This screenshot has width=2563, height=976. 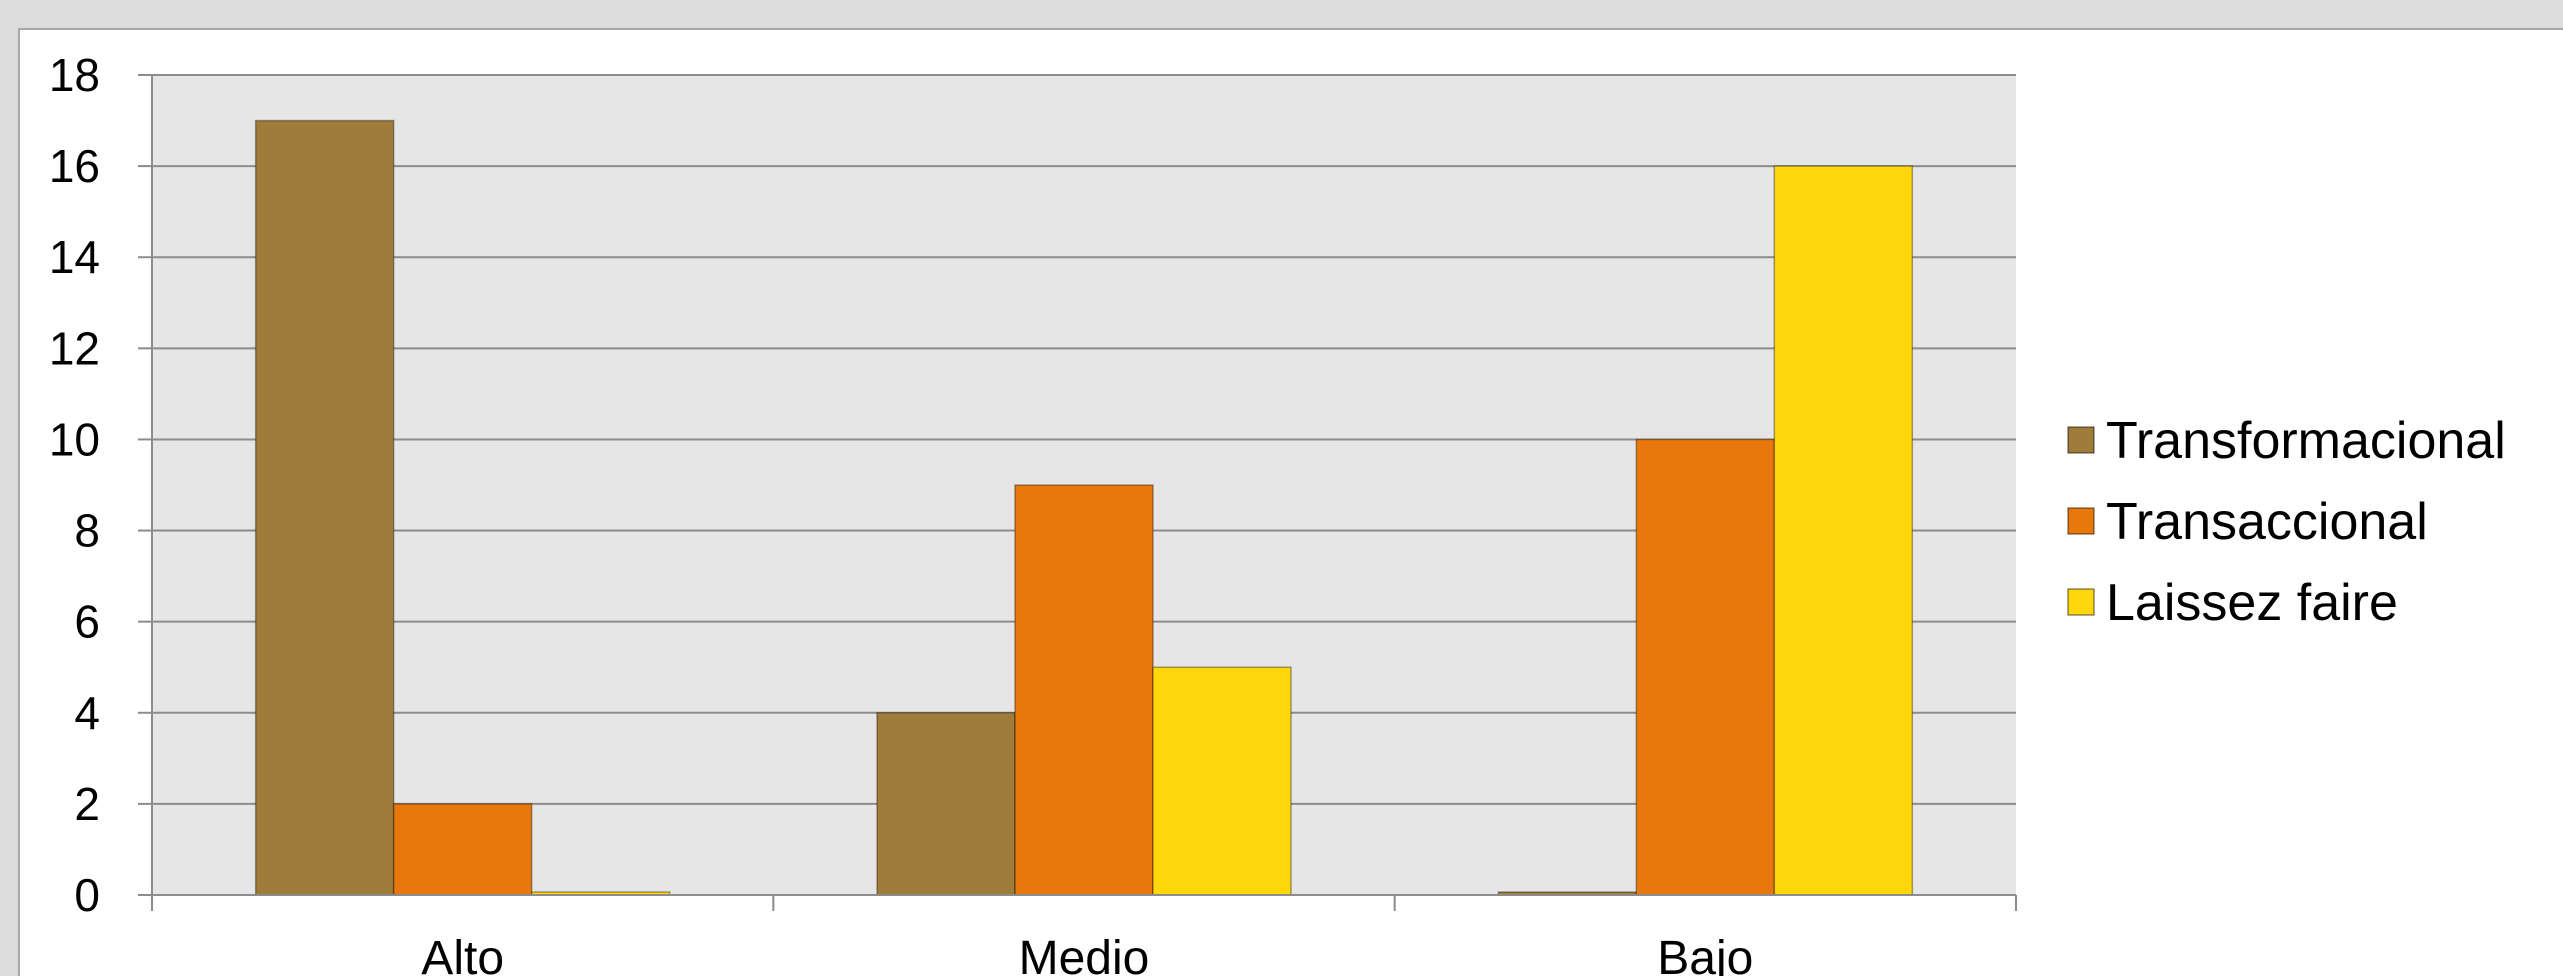 What do you see at coordinates (2267, 522) in the screenshot?
I see `legend-label: Transaccional` at bounding box center [2267, 522].